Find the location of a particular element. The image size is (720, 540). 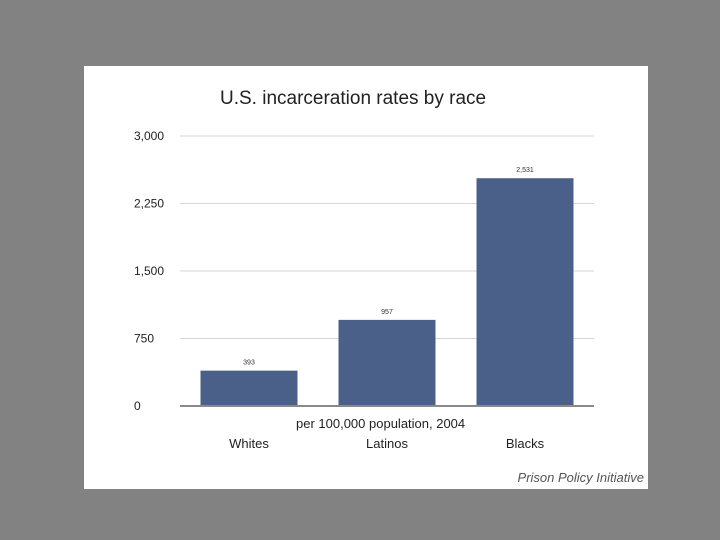

bar-value-label: 393 is located at coordinates (249, 363).